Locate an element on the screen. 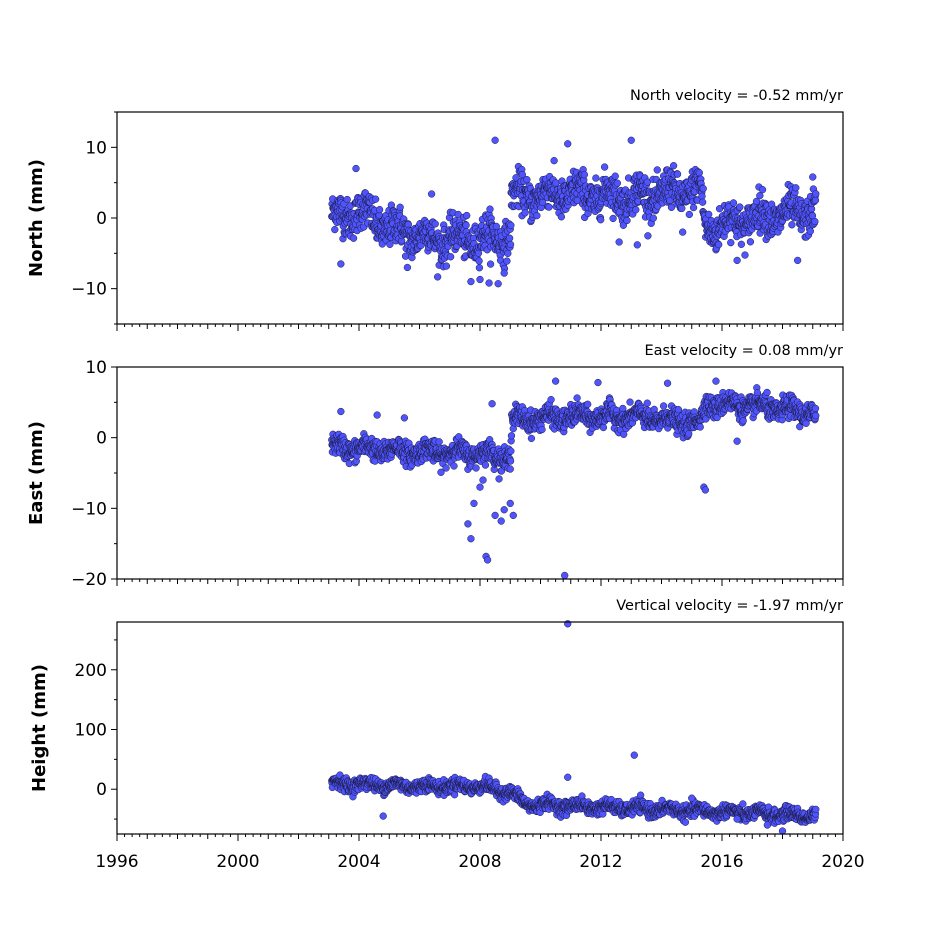 The width and height of the screenshot is (937, 937). xtick-label: 2016 is located at coordinates (721, 862).